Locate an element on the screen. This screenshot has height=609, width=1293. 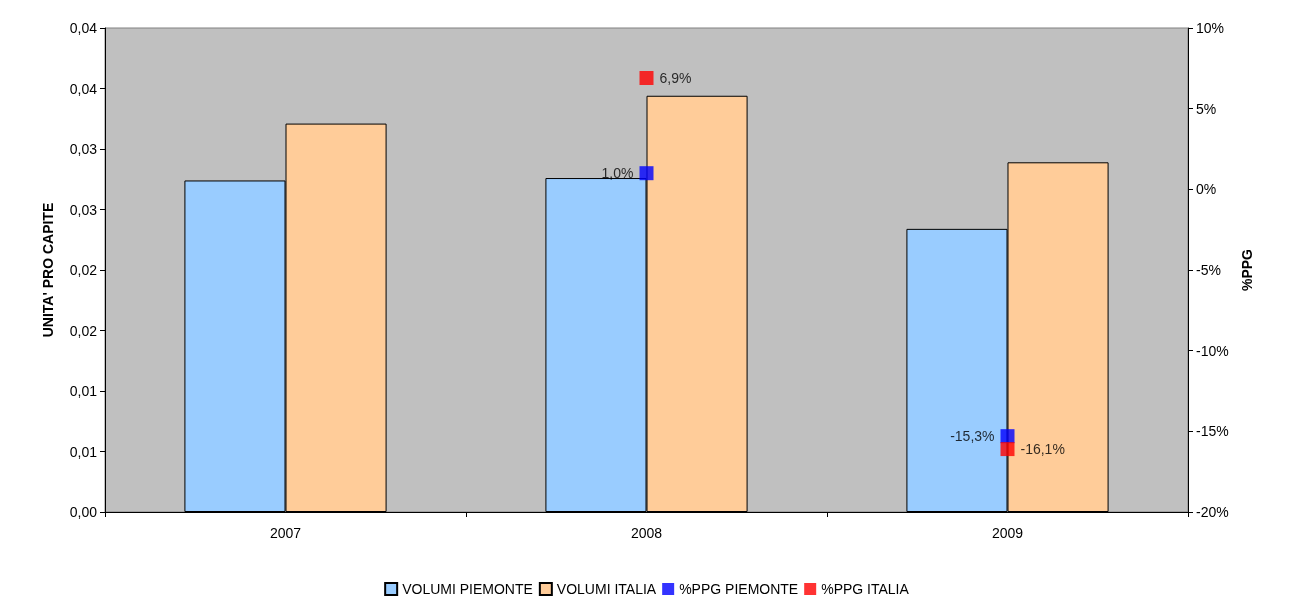
y2-axis-title: %PPG is located at coordinates (1246, 270).